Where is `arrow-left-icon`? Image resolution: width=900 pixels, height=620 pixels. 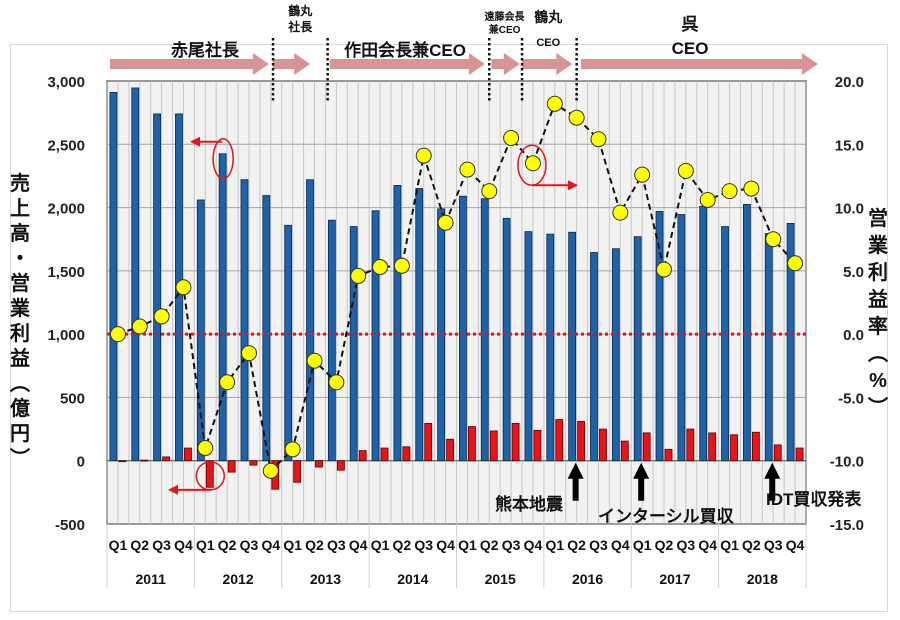
arrow-left-icon is located at coordinates (195, 141).